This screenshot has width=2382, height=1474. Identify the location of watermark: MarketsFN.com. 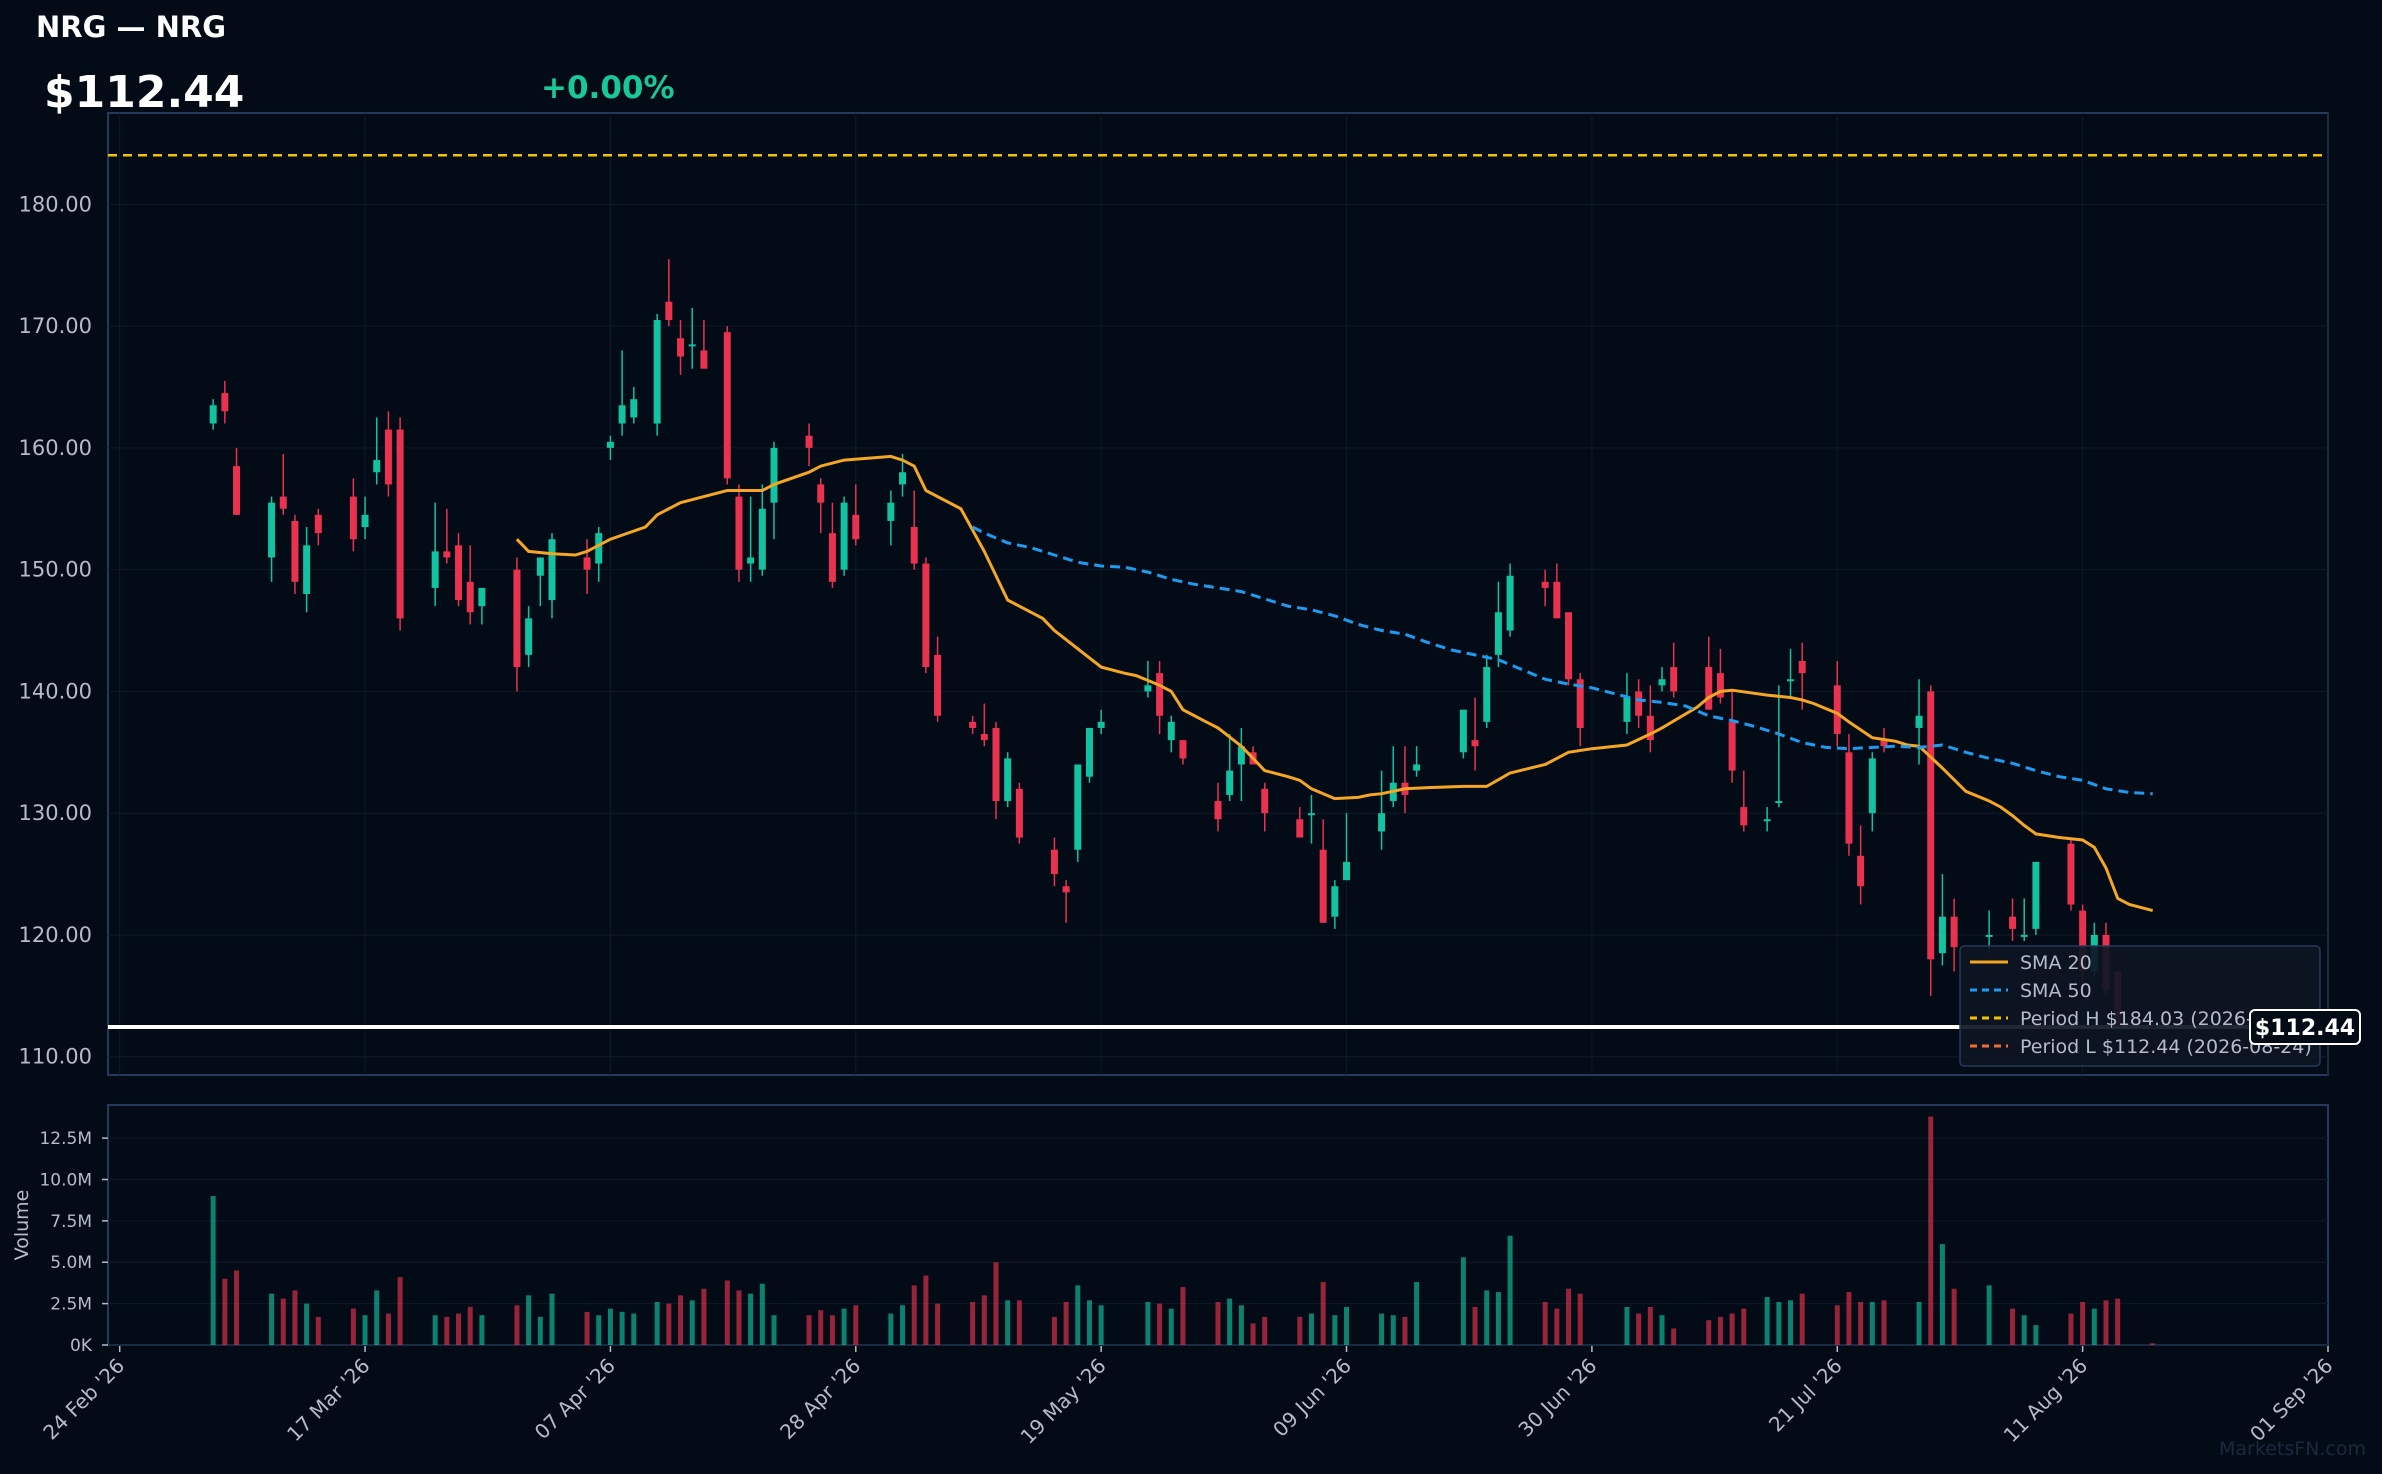
(2292, 1449).